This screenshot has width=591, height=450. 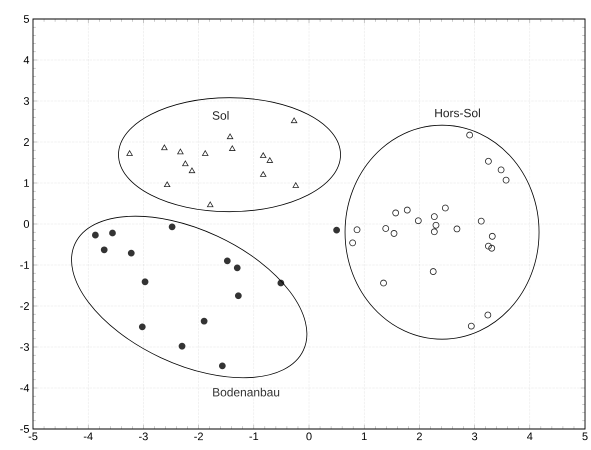 What do you see at coordinates (253, 436) in the screenshot?
I see `x-tick-label: -1` at bounding box center [253, 436].